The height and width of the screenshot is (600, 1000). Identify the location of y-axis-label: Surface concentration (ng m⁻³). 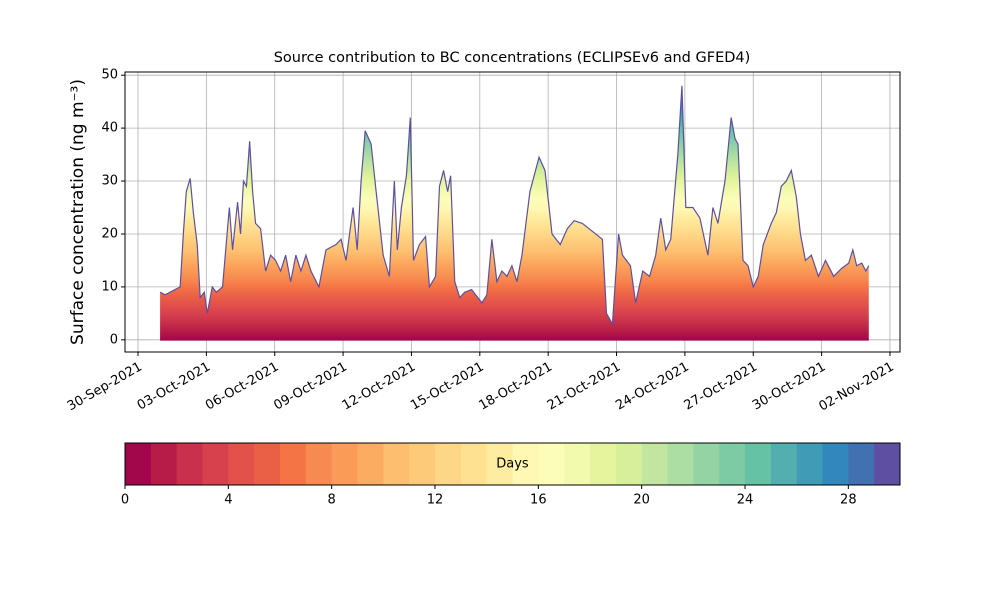
(78, 212).